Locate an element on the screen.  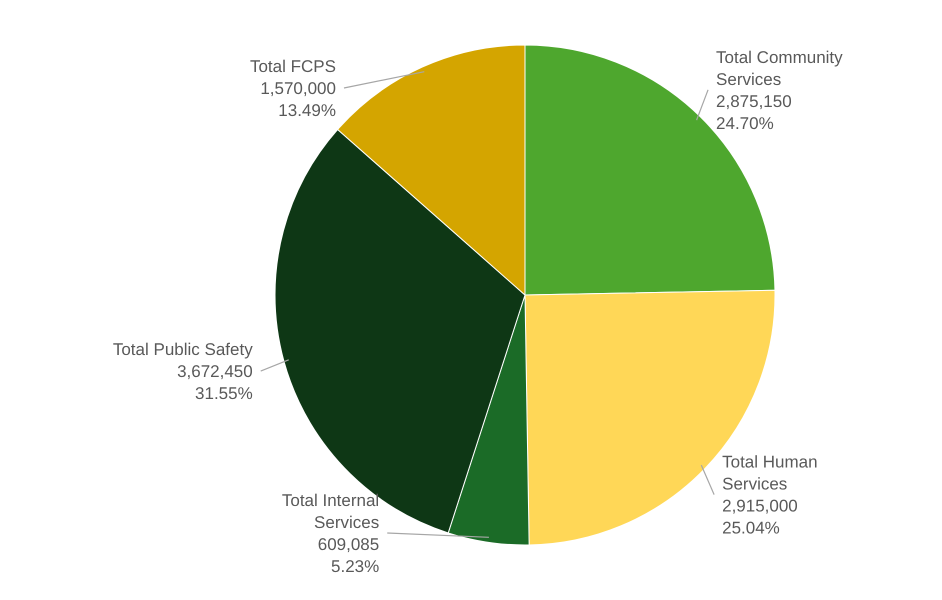
slice-label: Total Human Services is located at coordinates (770, 473).